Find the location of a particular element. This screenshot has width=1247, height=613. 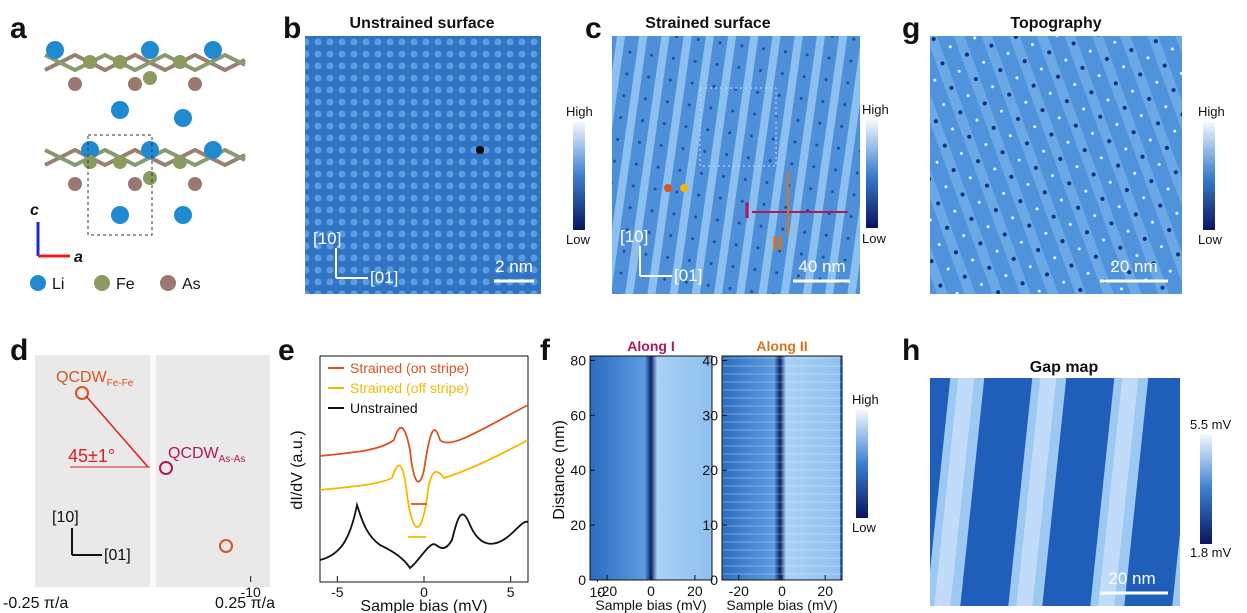

panel-label: d is located at coordinates (19, 350).